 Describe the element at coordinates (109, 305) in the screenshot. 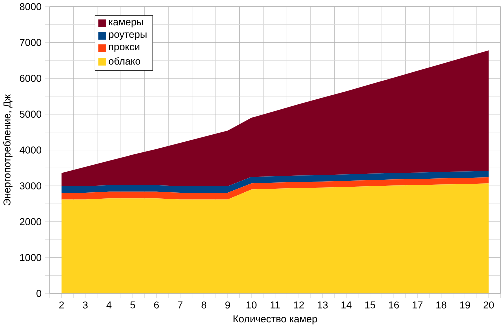

I see `x-tick-label: 4` at that location.